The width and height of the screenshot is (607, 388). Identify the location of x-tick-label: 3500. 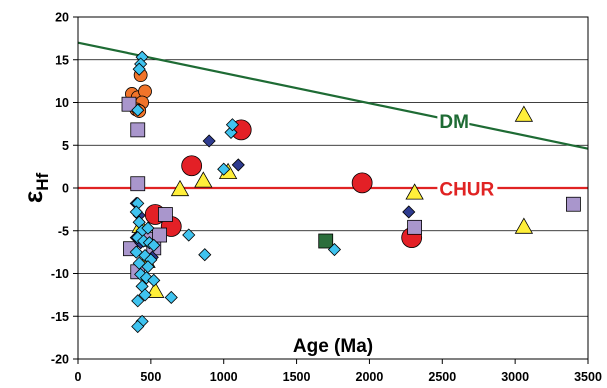
(588, 377).